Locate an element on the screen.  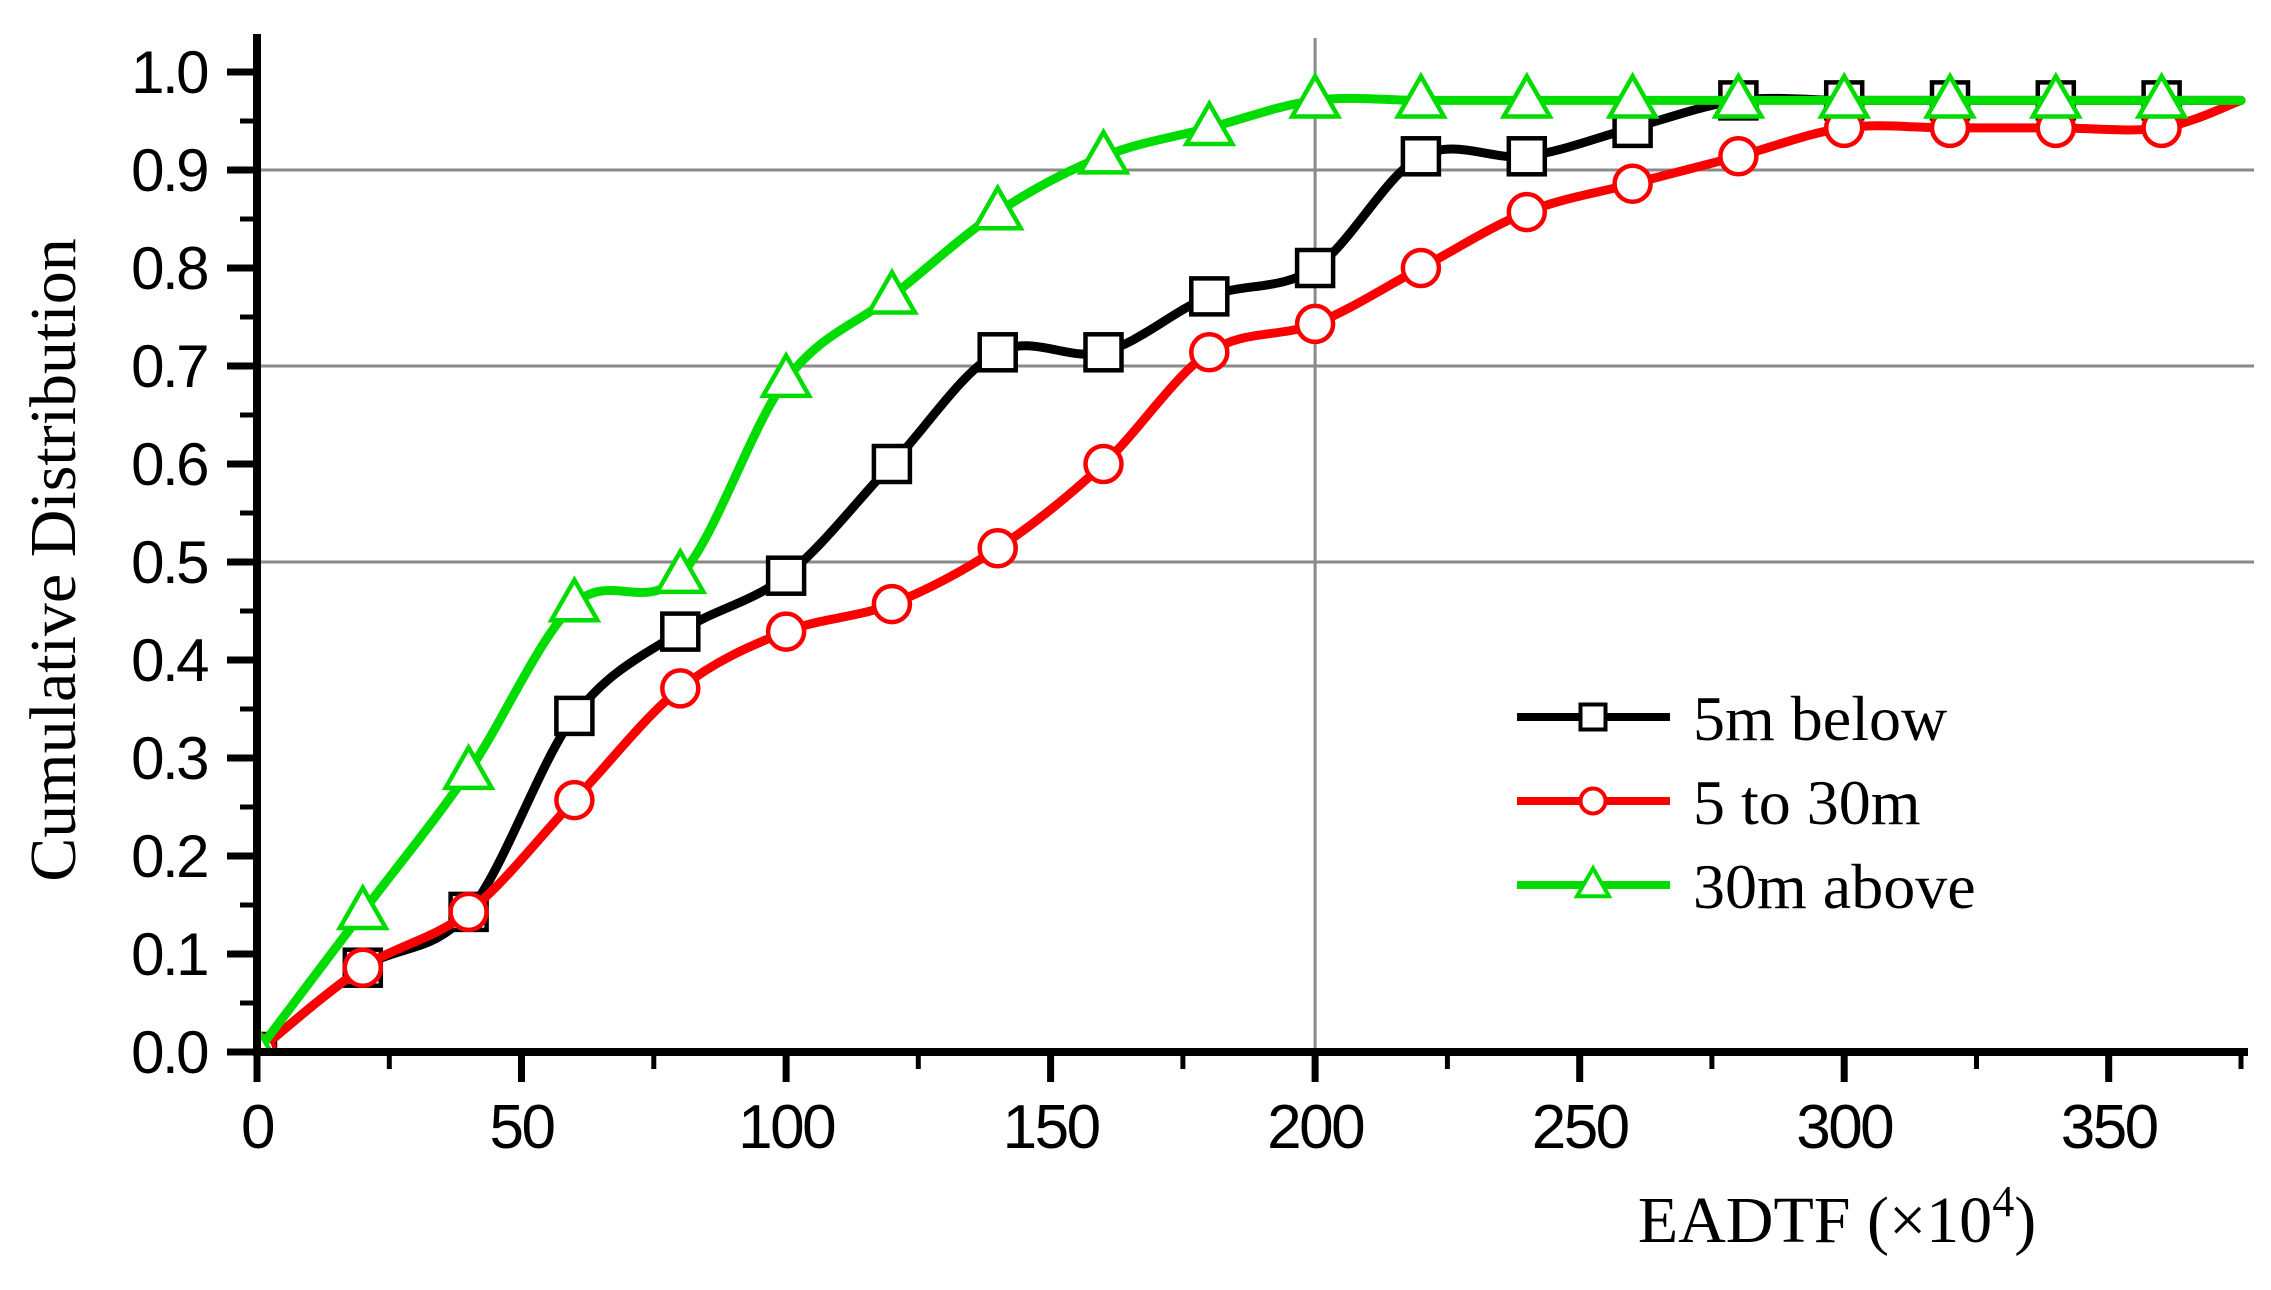
legend-item-30m-above: 30m above is located at coordinates (1746, 886).